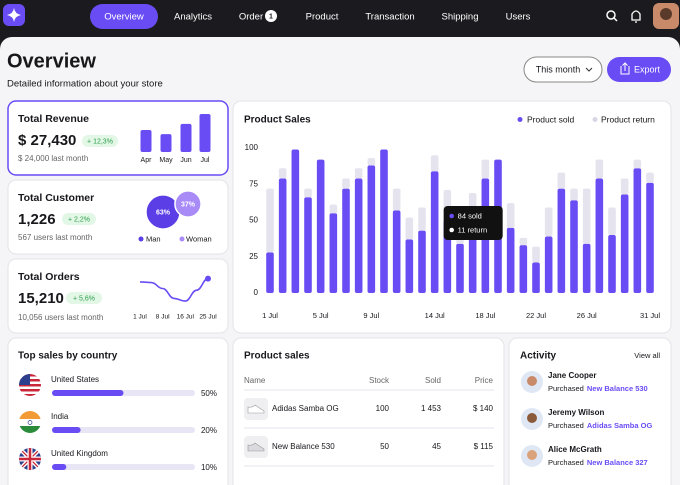 Image resolution: width=680 pixels, height=485 pixels. I want to click on bubble-label: 63%, so click(163, 212).